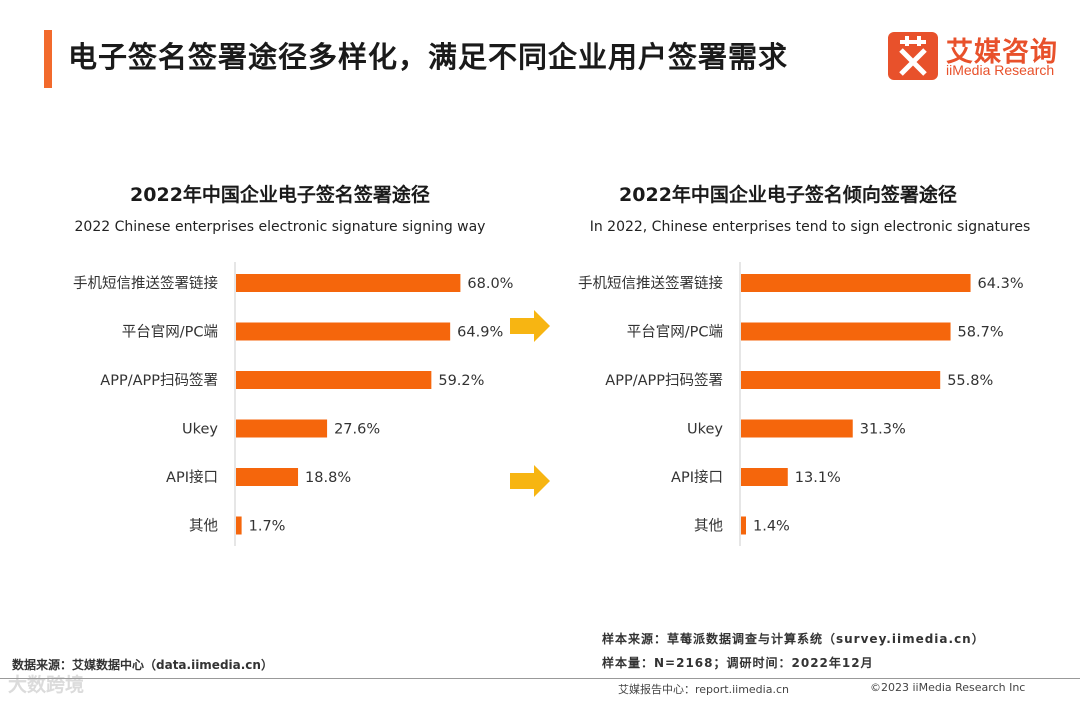 Image resolution: width=1080 pixels, height=702 pixels. Describe the element at coordinates (913, 56) in the screenshot. I see `iimedia-logo-icon` at that location.